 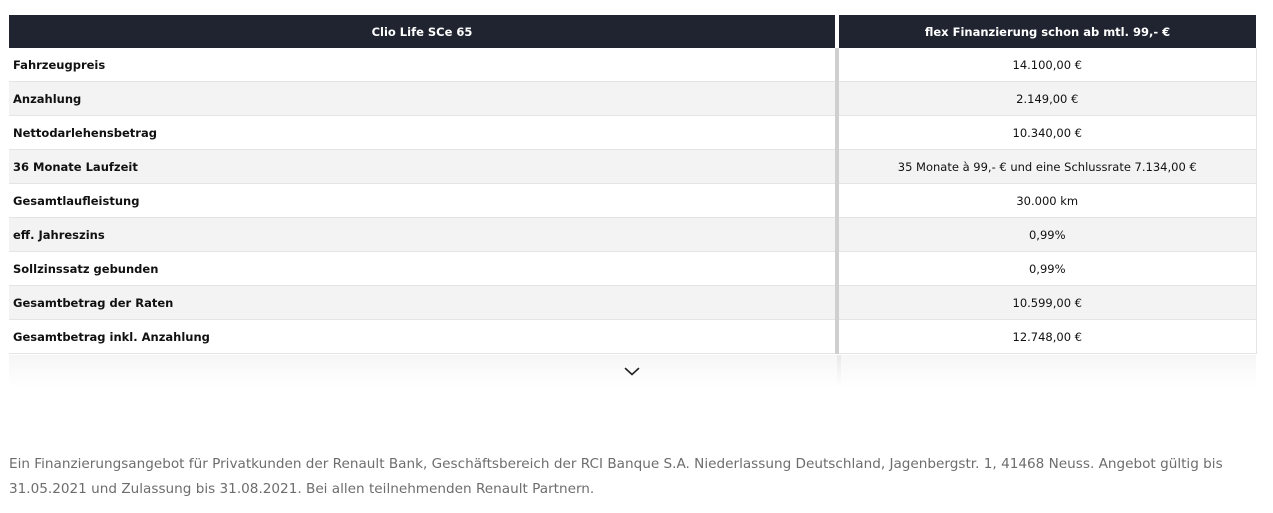 I want to click on row-label: Gesamtlaufleistung, so click(x=424, y=200).